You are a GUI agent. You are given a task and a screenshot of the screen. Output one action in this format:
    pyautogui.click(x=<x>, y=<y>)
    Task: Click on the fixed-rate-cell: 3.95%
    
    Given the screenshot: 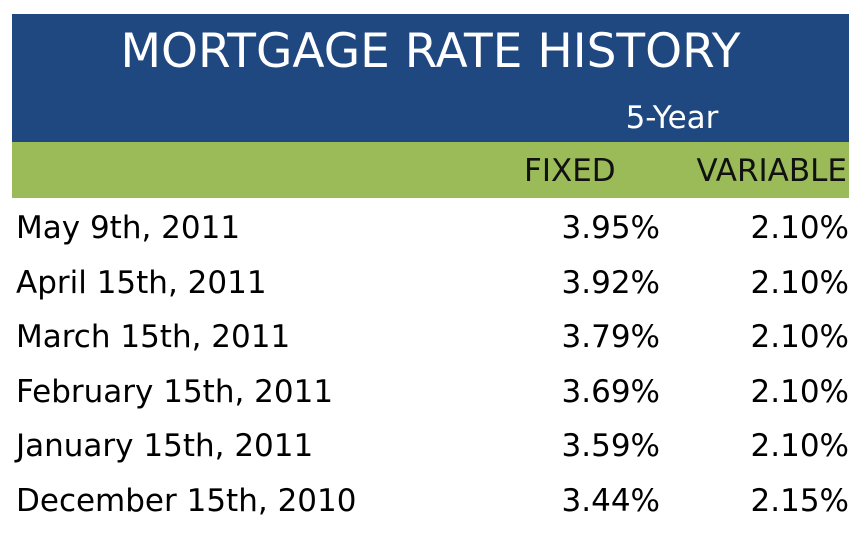 What is the action you would take?
    pyautogui.click(x=610, y=228)
    